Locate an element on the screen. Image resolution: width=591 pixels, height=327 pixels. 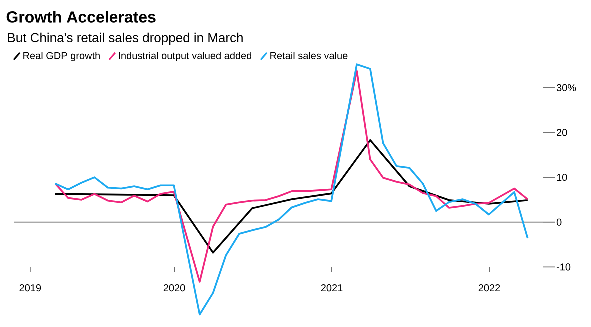
legend-label: Retail sales value is located at coordinates (309, 56).